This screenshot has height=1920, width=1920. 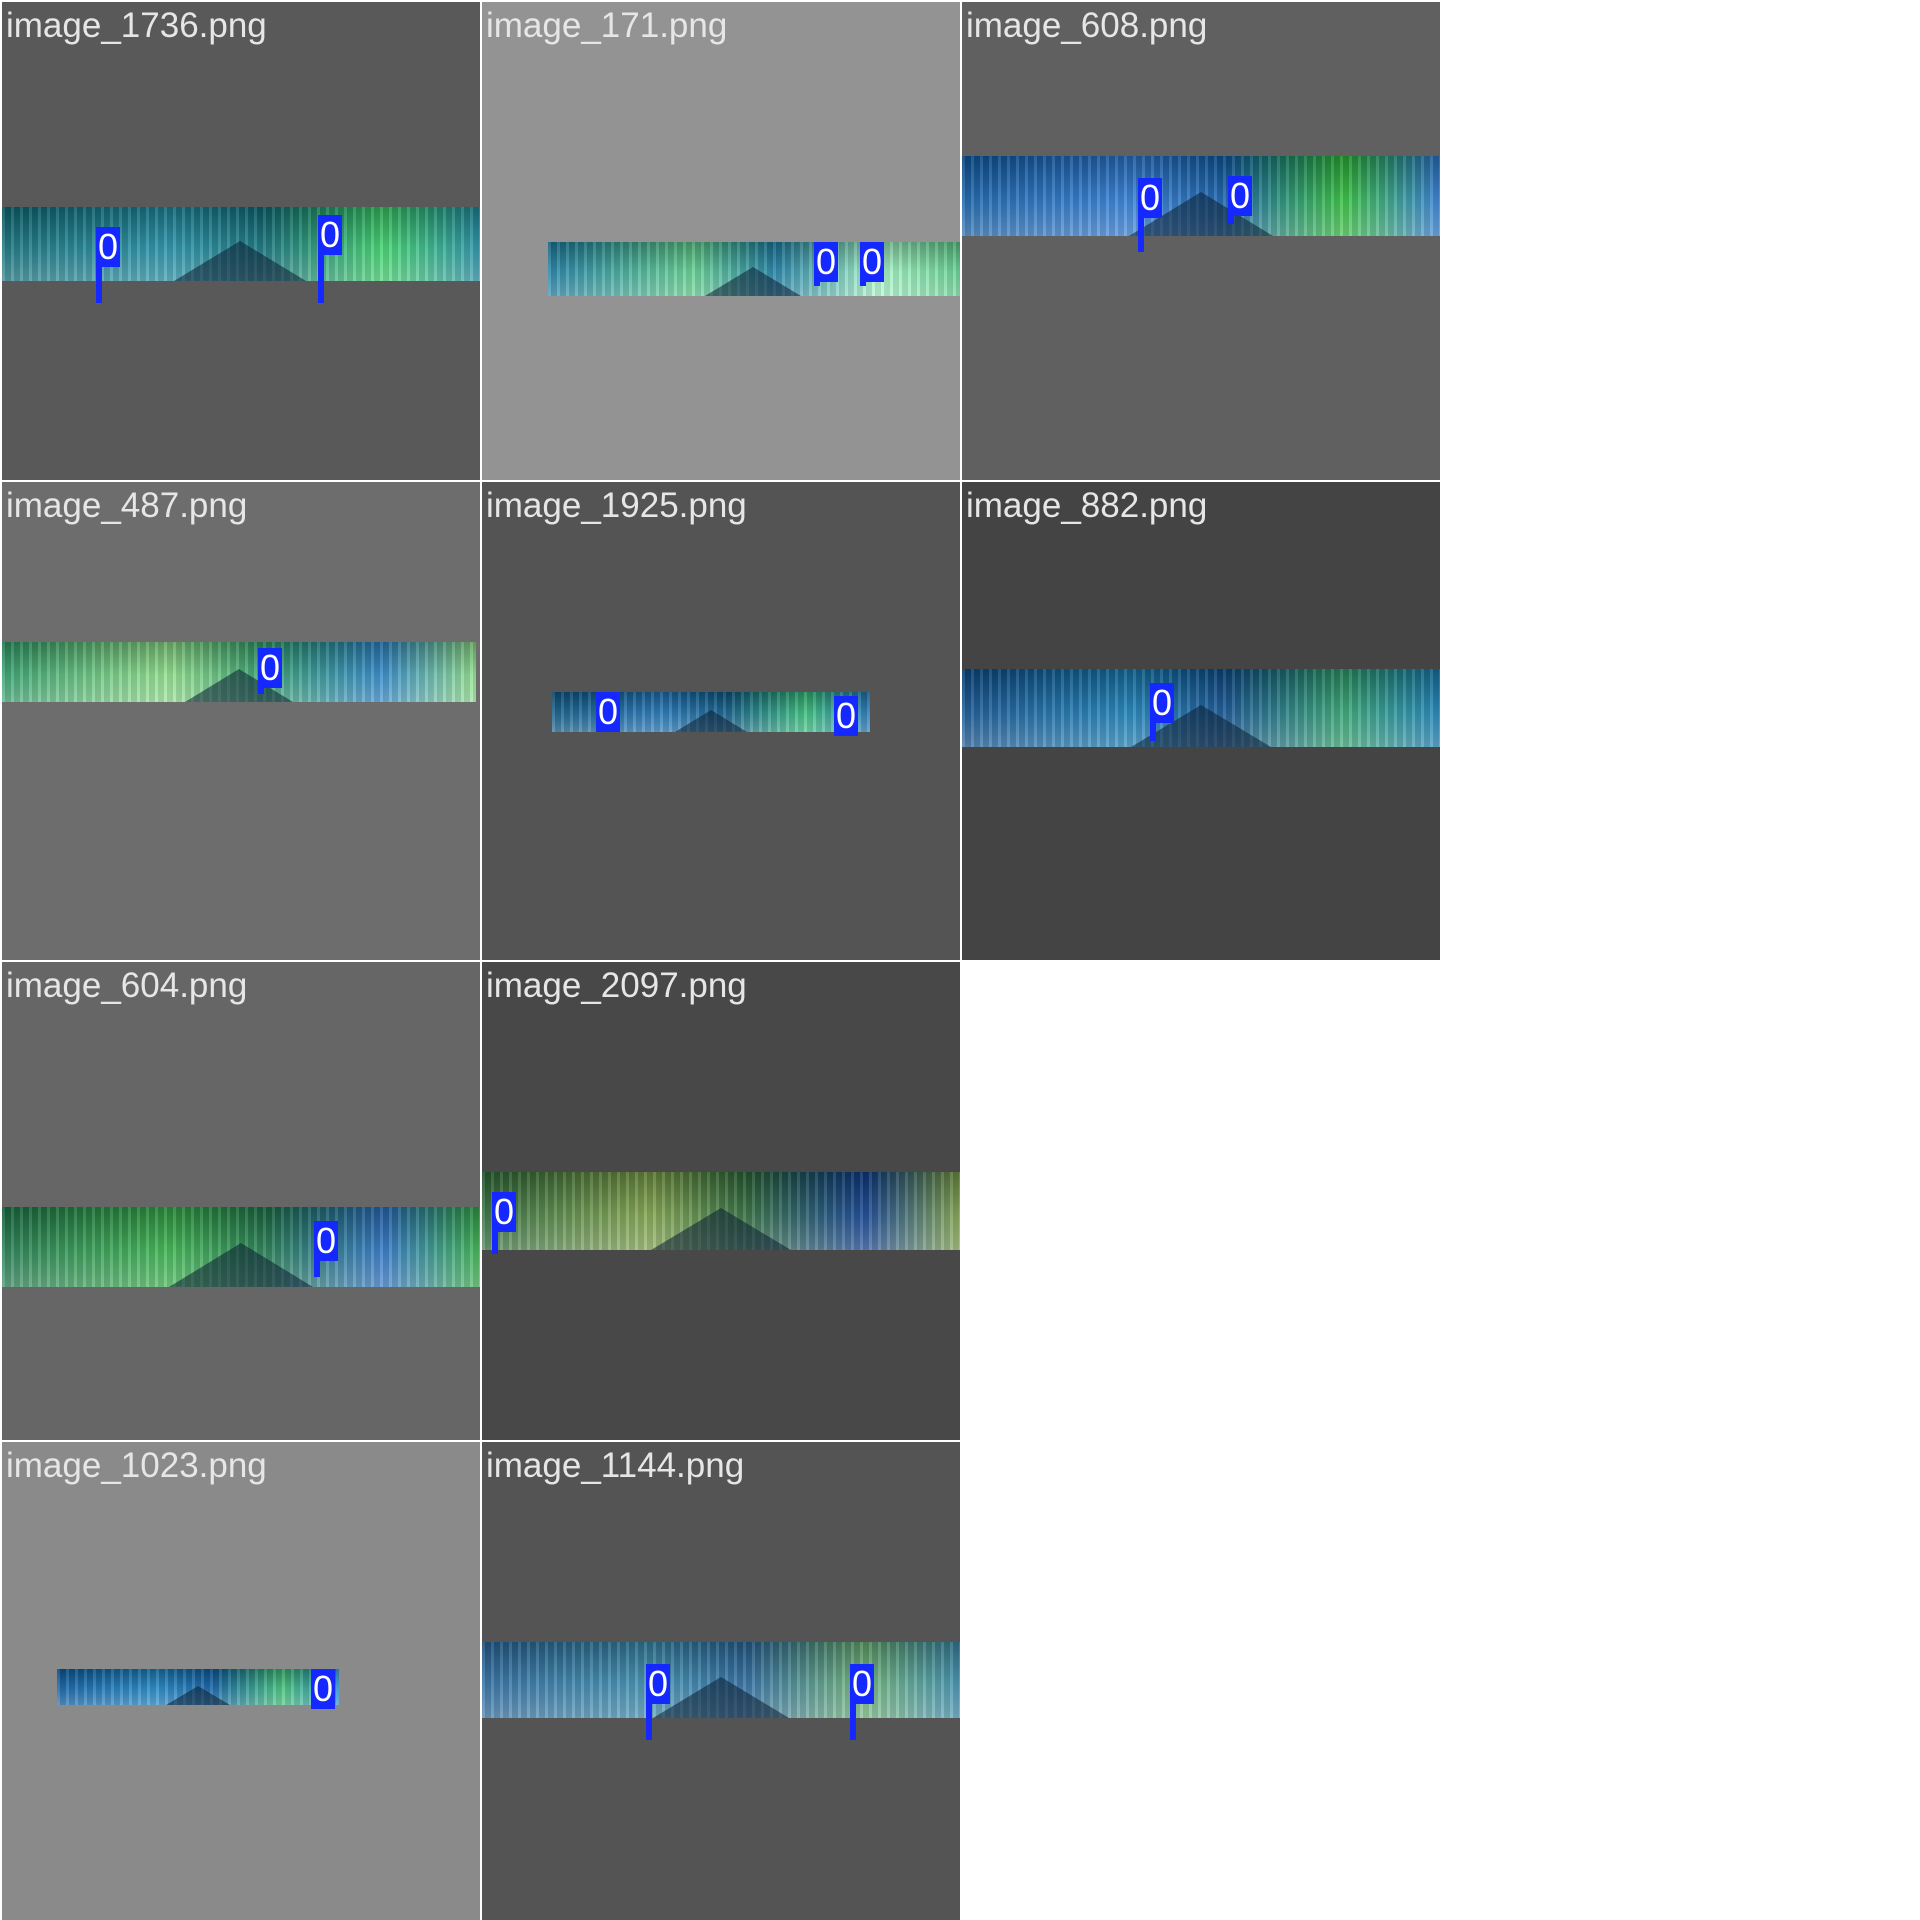 I want to click on tile-filename-label: image_1736.png, so click(x=136, y=25).